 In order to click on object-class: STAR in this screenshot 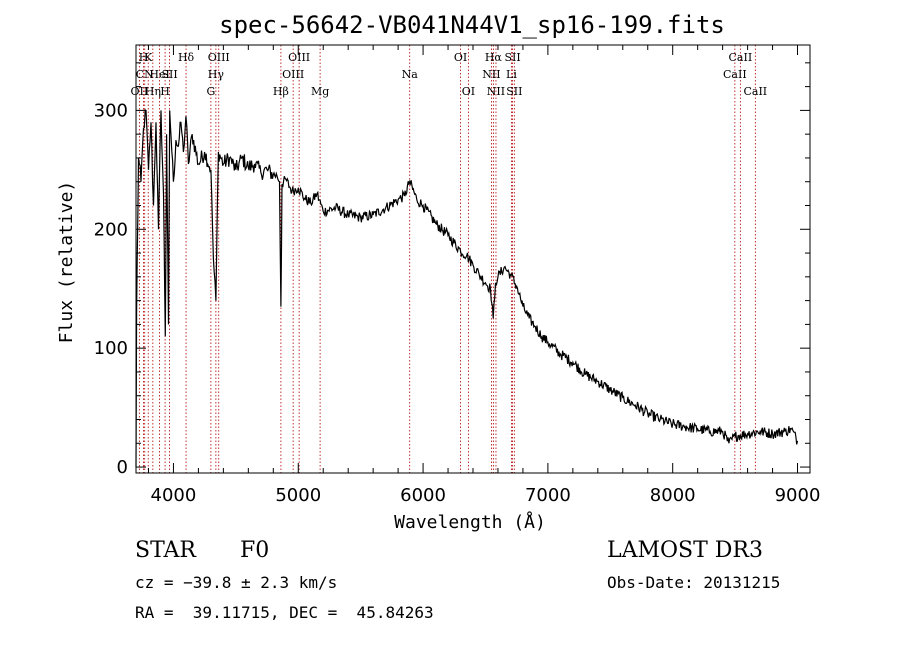, I will do `click(165, 550)`.